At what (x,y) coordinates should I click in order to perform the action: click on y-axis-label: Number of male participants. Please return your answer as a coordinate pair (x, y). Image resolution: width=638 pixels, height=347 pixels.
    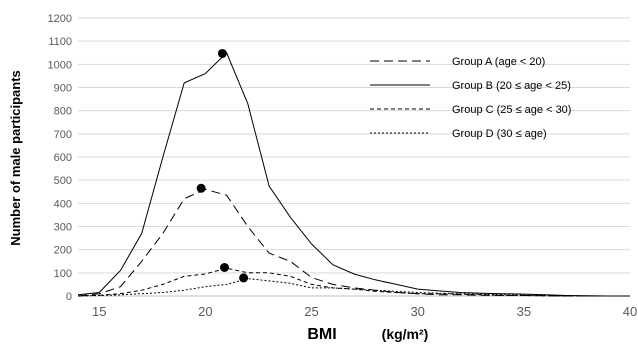
    Looking at the image, I should click on (15, 158).